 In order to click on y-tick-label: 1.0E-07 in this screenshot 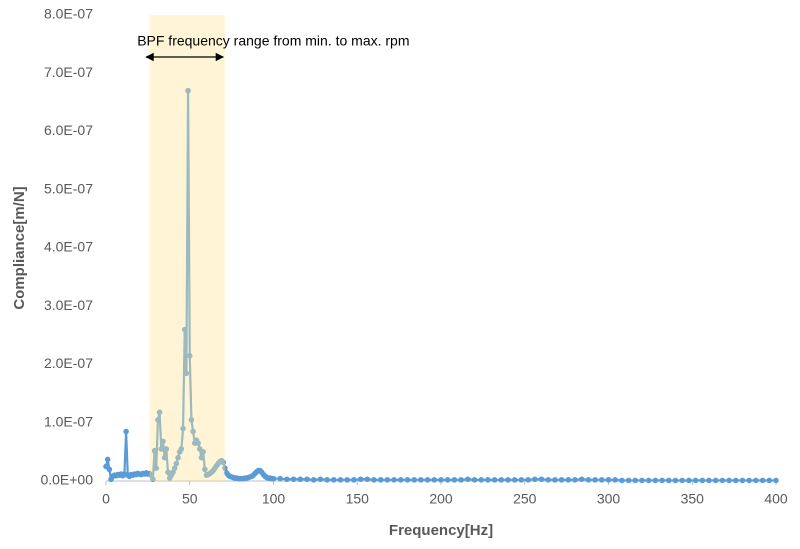, I will do `click(68, 421)`.